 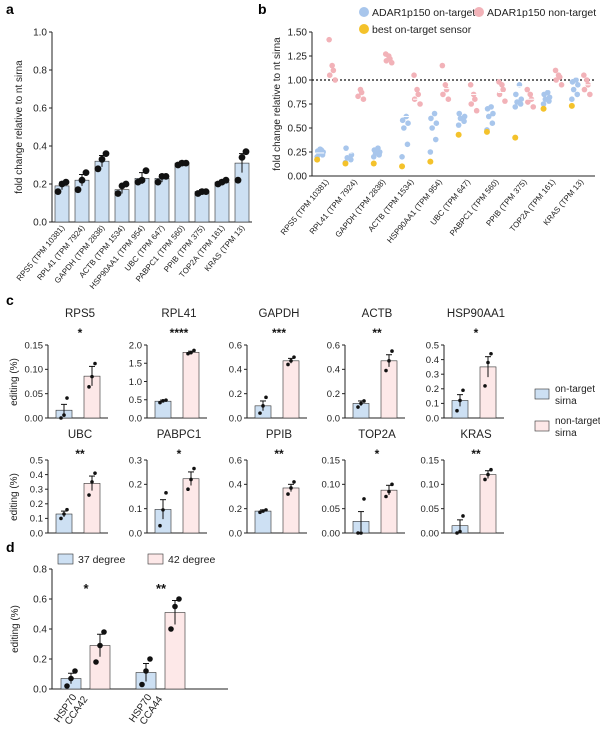 What do you see at coordinates (161, 588) in the screenshot?
I see `d-significance-marker: **` at bounding box center [161, 588].